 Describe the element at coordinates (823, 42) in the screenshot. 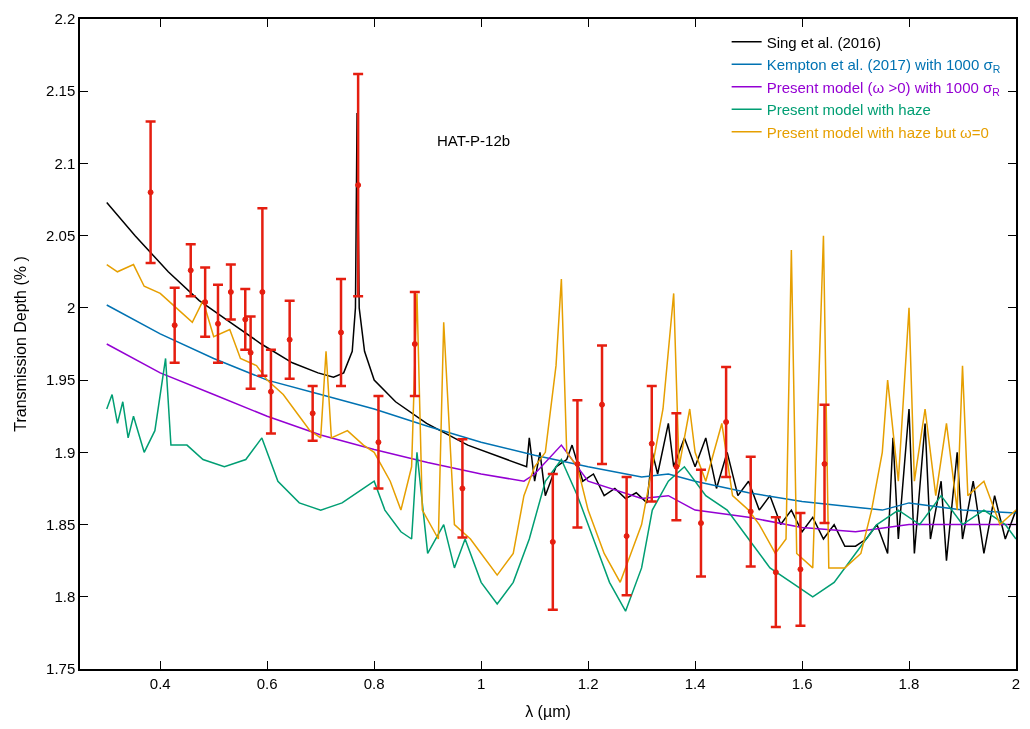

I see `legend-label: Sing et al. (2016)` at that location.